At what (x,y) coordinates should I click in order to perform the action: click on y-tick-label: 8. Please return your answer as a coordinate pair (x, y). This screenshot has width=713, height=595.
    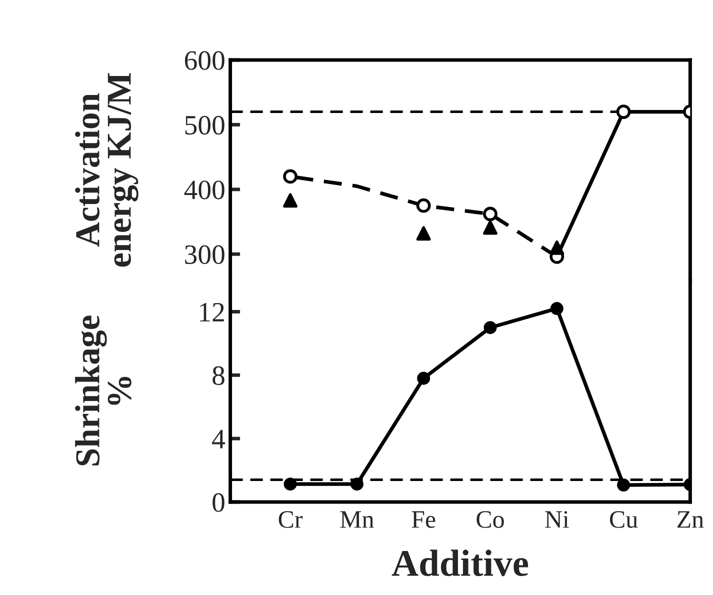
    Looking at the image, I should click on (218, 376).